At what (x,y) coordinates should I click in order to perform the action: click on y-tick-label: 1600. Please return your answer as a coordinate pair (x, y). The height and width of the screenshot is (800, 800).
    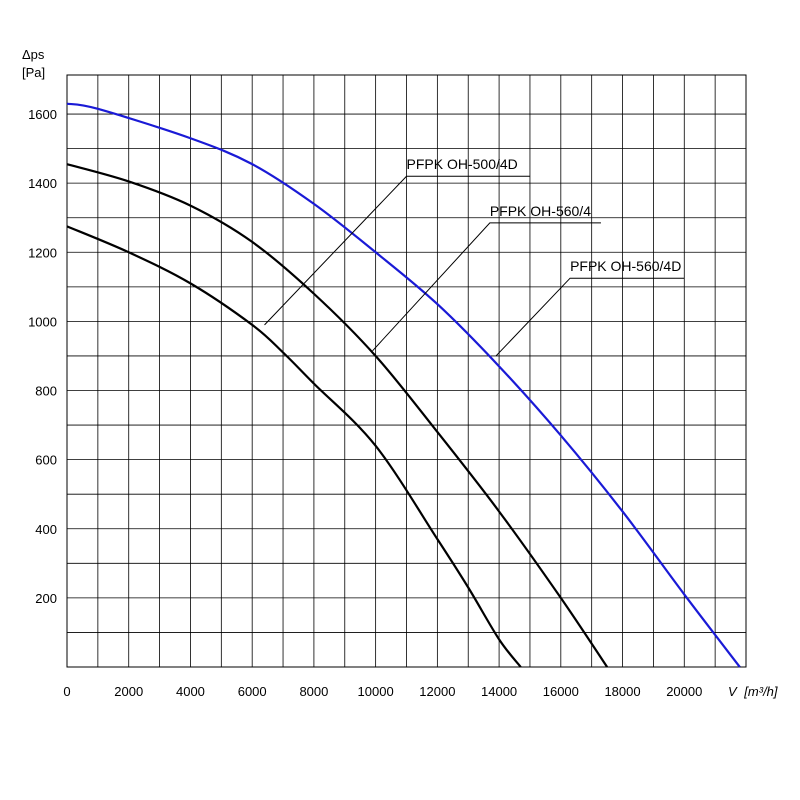
    Looking at the image, I should click on (42, 114).